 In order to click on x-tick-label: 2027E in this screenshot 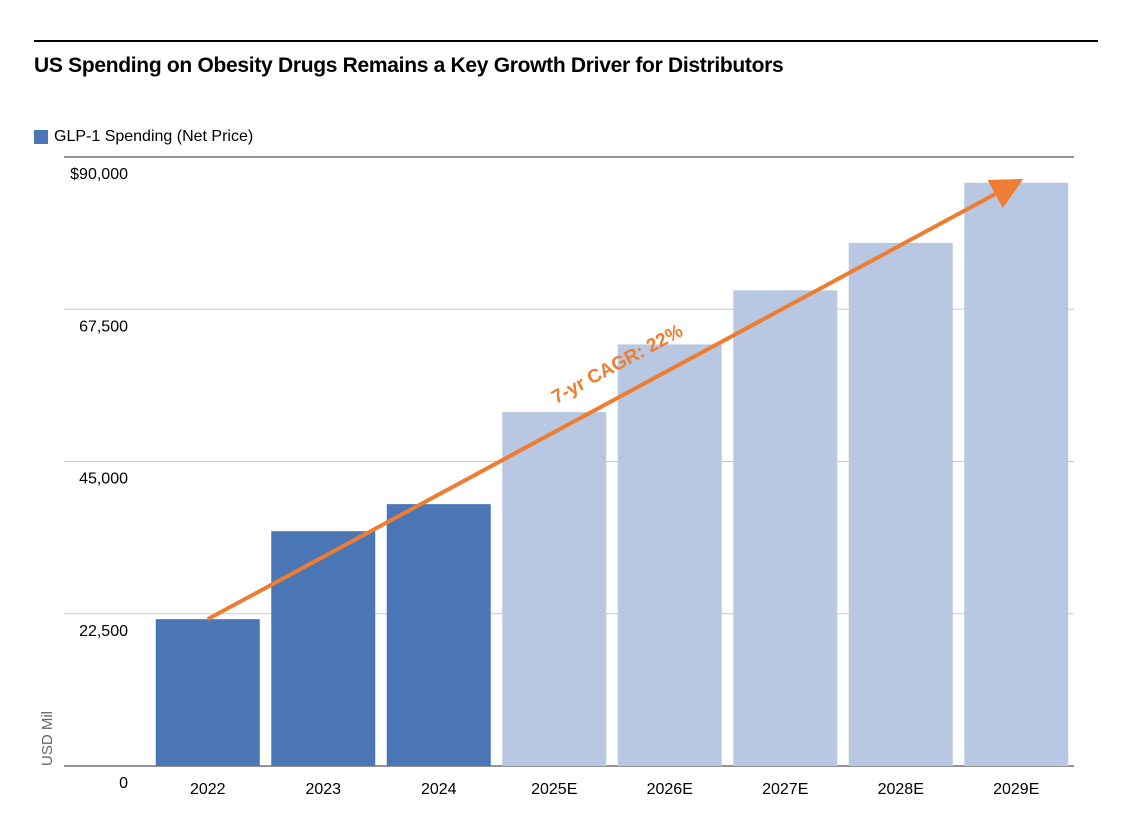, I will do `click(785, 789)`.